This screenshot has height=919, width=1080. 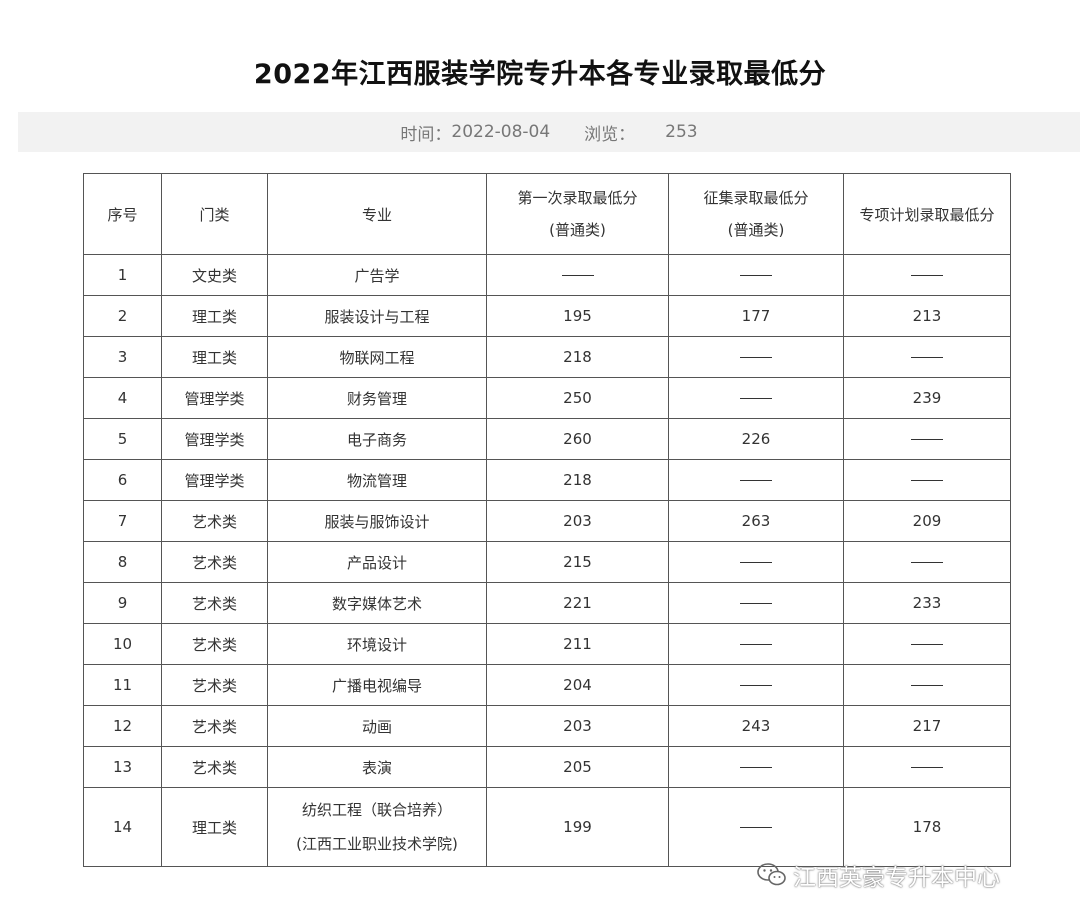 I want to click on views-label: 浏览：, so click(x=610, y=134).